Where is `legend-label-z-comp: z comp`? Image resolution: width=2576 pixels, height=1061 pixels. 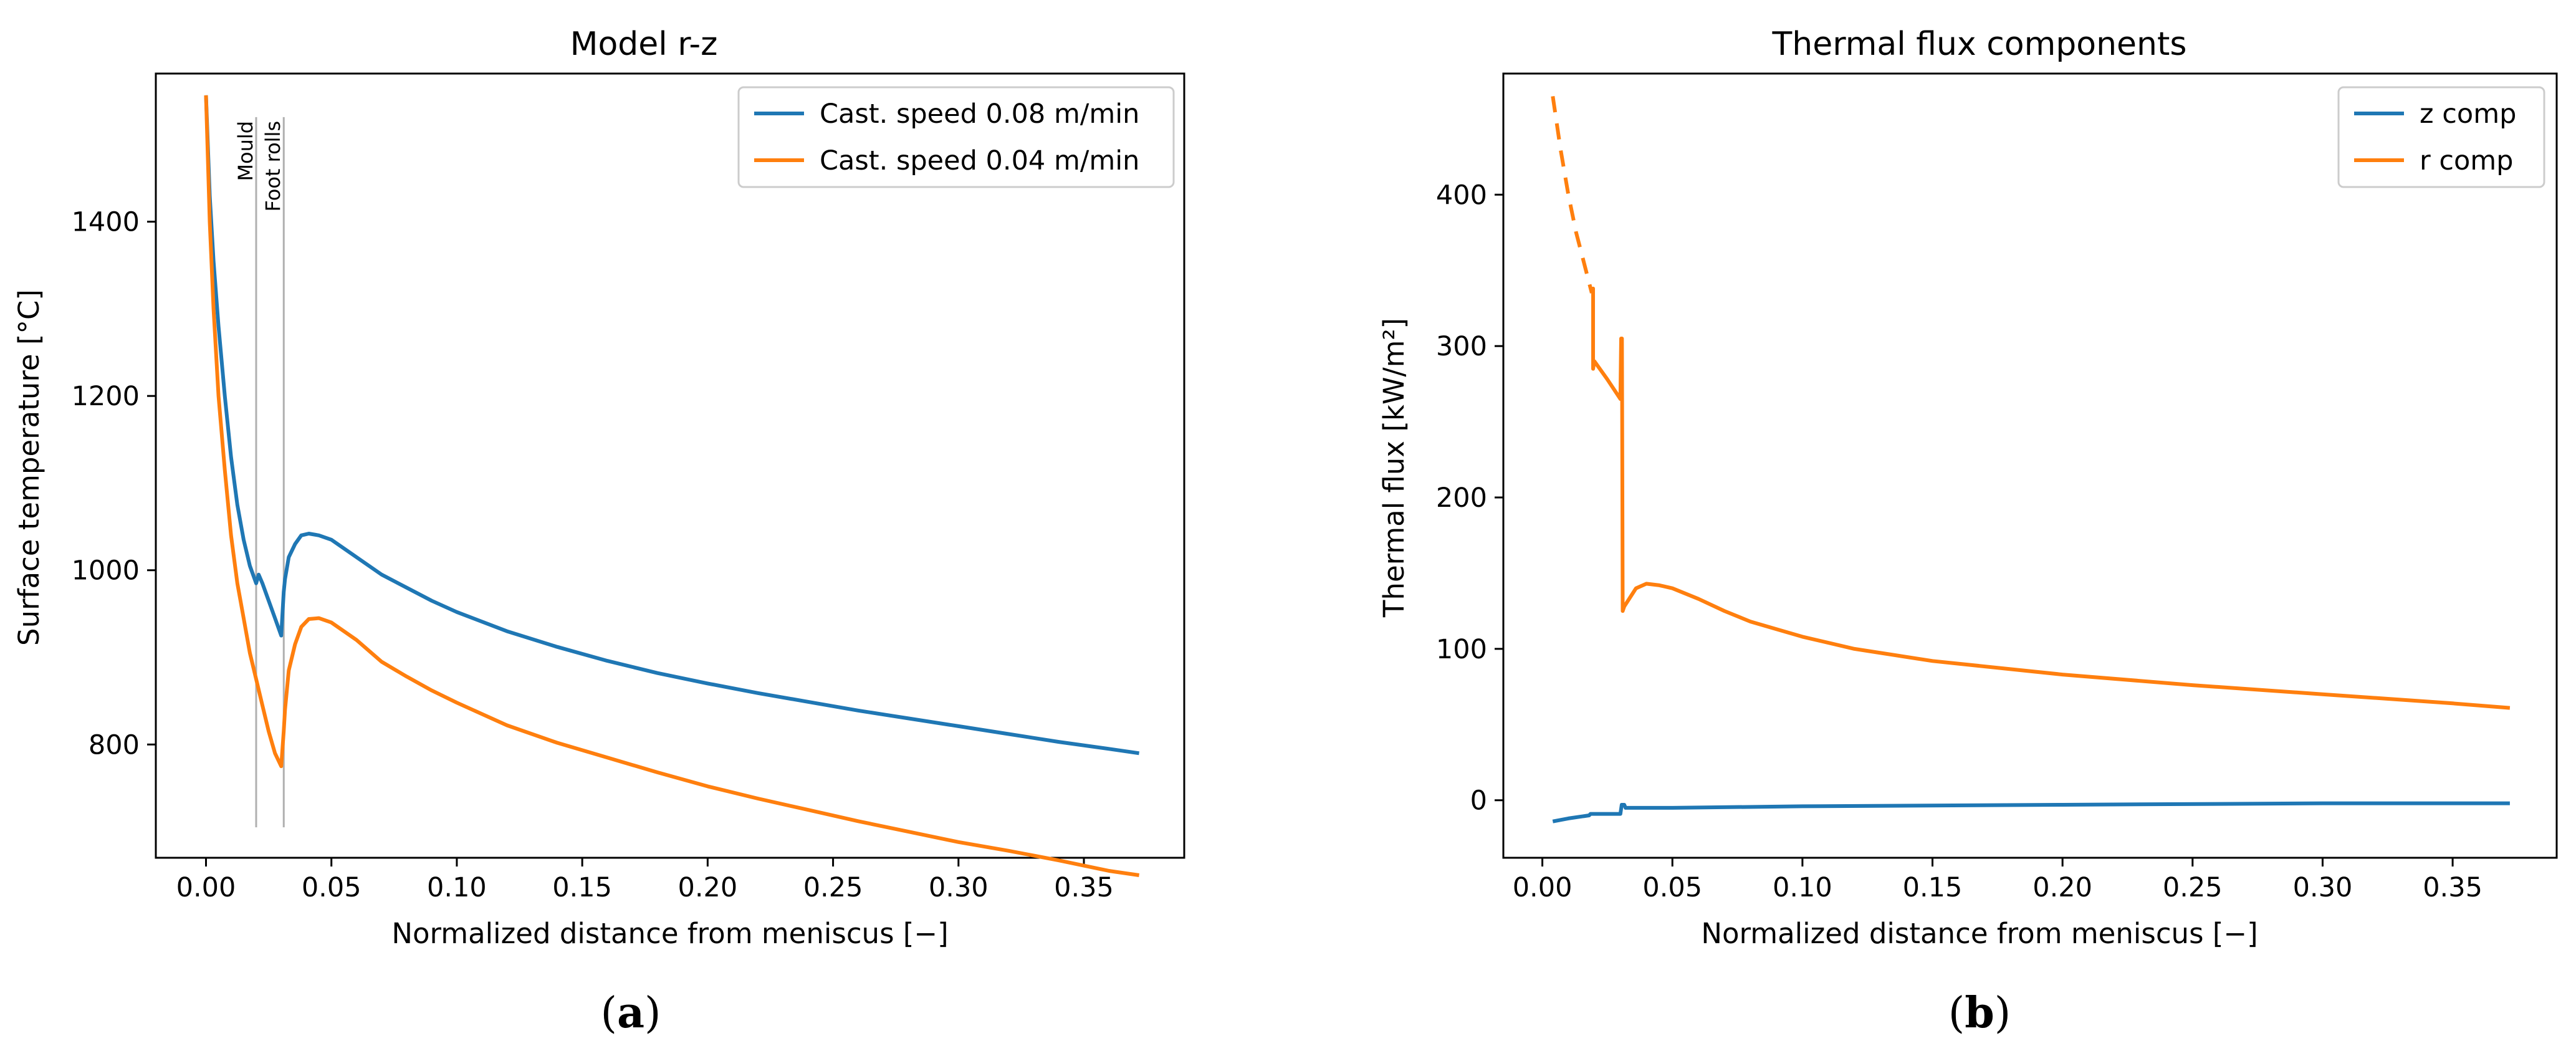
legend-label-z-comp: z comp is located at coordinates (2468, 114).